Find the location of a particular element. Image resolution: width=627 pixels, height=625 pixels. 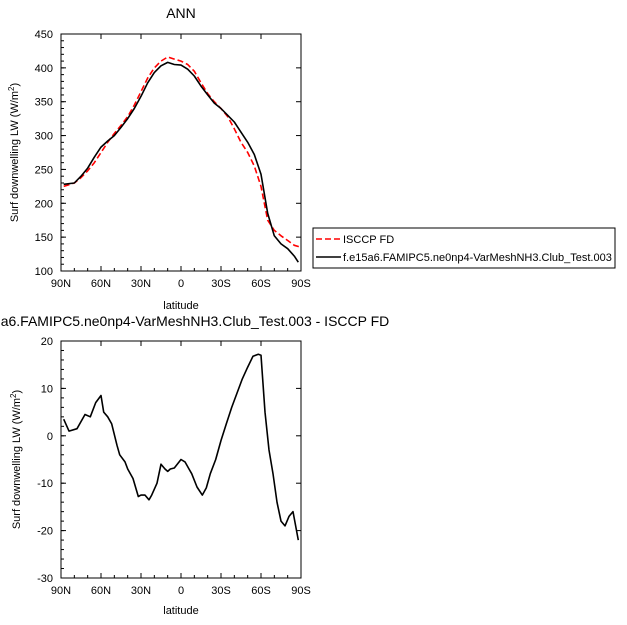

y-tick-label: 150 is located at coordinates (44, 238).